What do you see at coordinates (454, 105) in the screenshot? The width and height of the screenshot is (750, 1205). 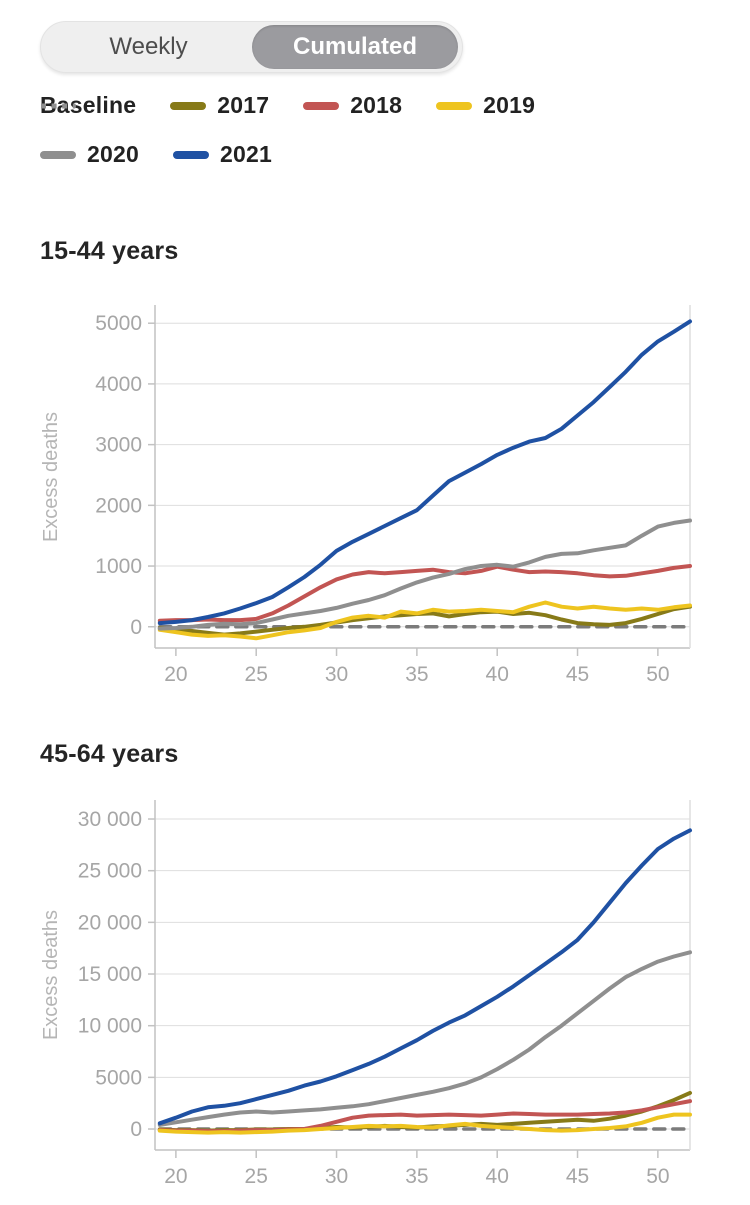 I see `legend-swatch-2019` at bounding box center [454, 105].